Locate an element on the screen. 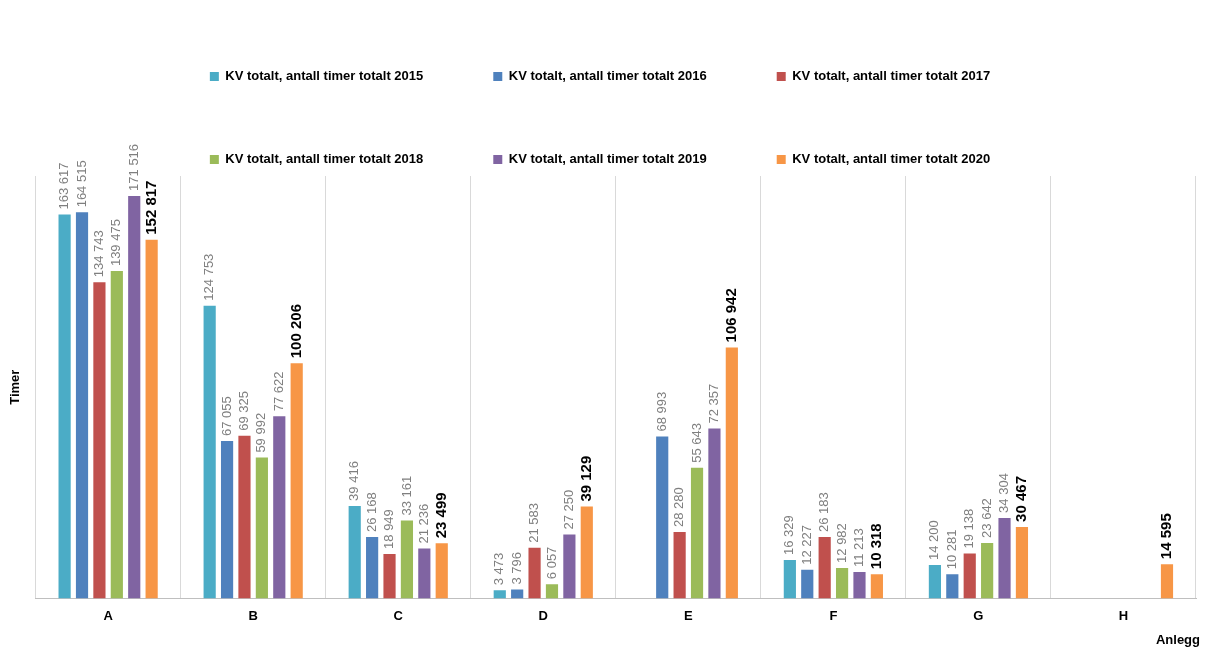 Image resolution: width=1206 pixels, height=648 pixels. data-label: 163 617 is located at coordinates (64, 186).